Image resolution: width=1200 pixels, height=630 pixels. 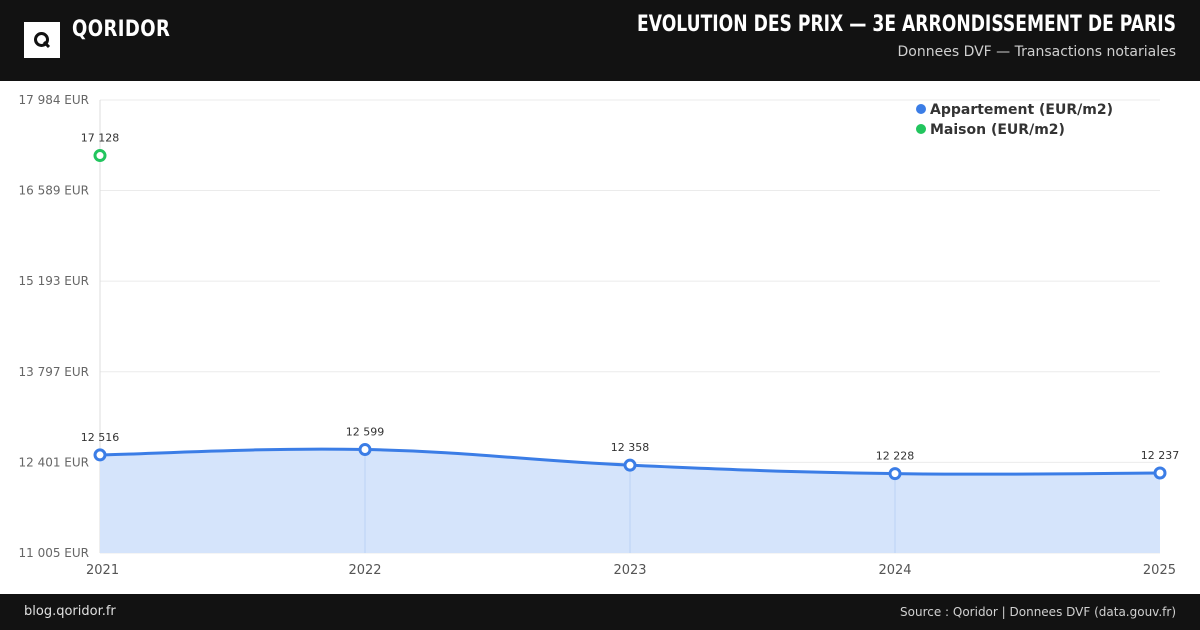 I want to click on x-tick-label: 2025, so click(x=1159, y=570).